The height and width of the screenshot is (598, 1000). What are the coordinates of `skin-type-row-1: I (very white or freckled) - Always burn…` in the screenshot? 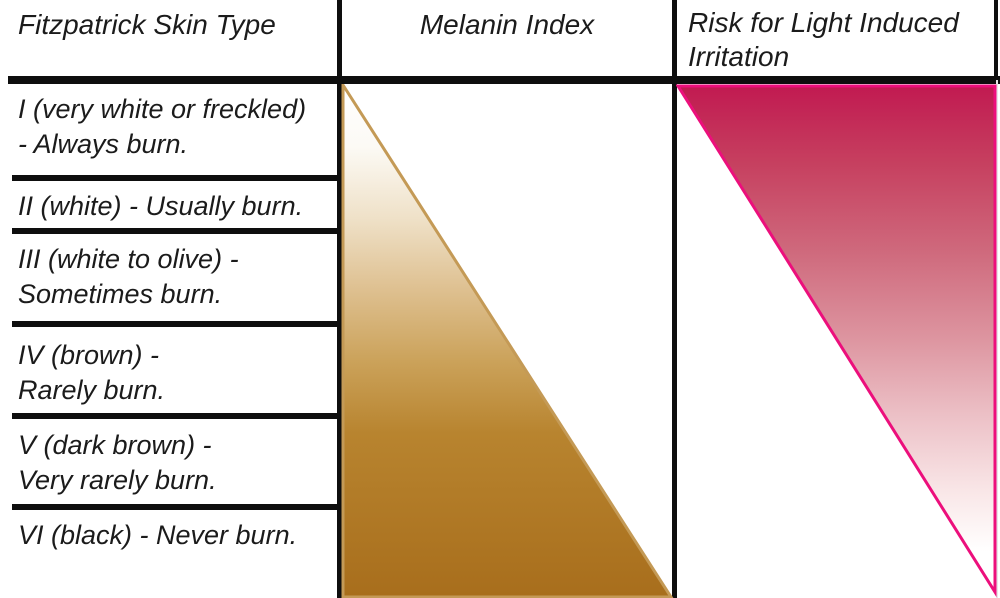 It's located at (162, 126).